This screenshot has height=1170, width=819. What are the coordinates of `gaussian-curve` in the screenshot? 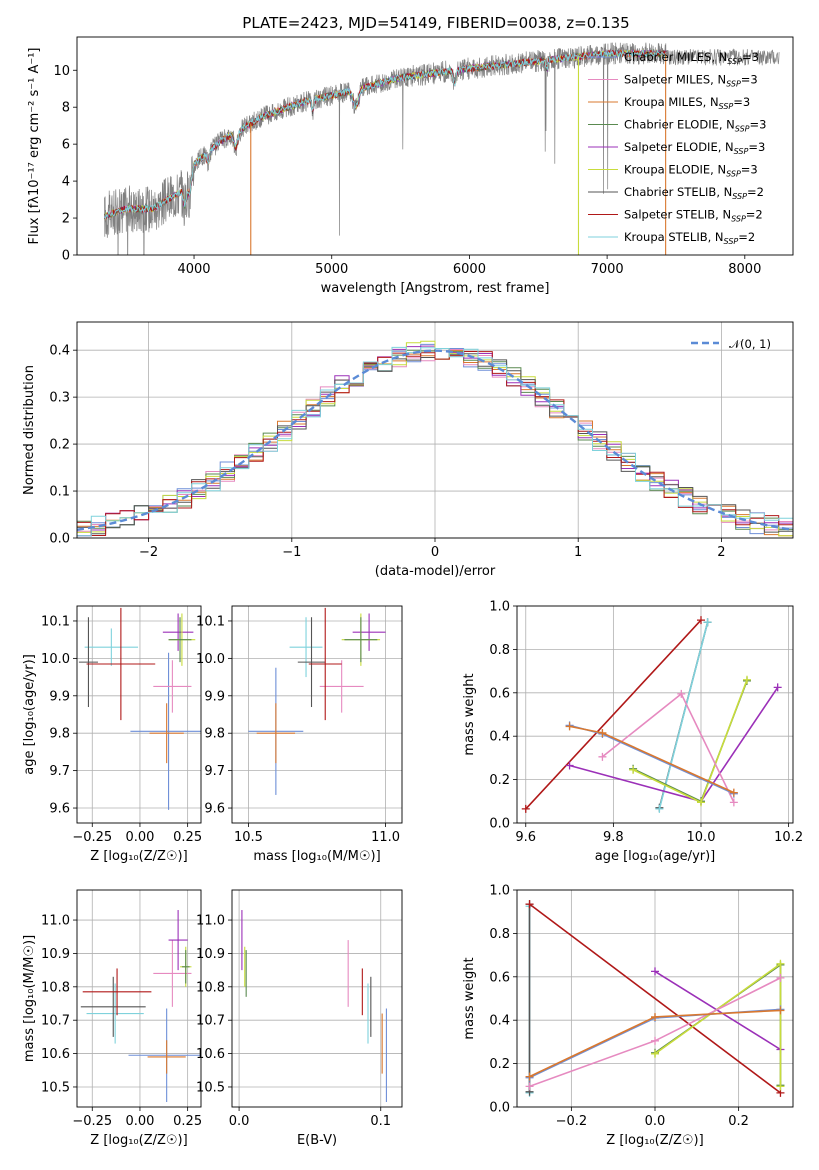 It's located at (434, 440).